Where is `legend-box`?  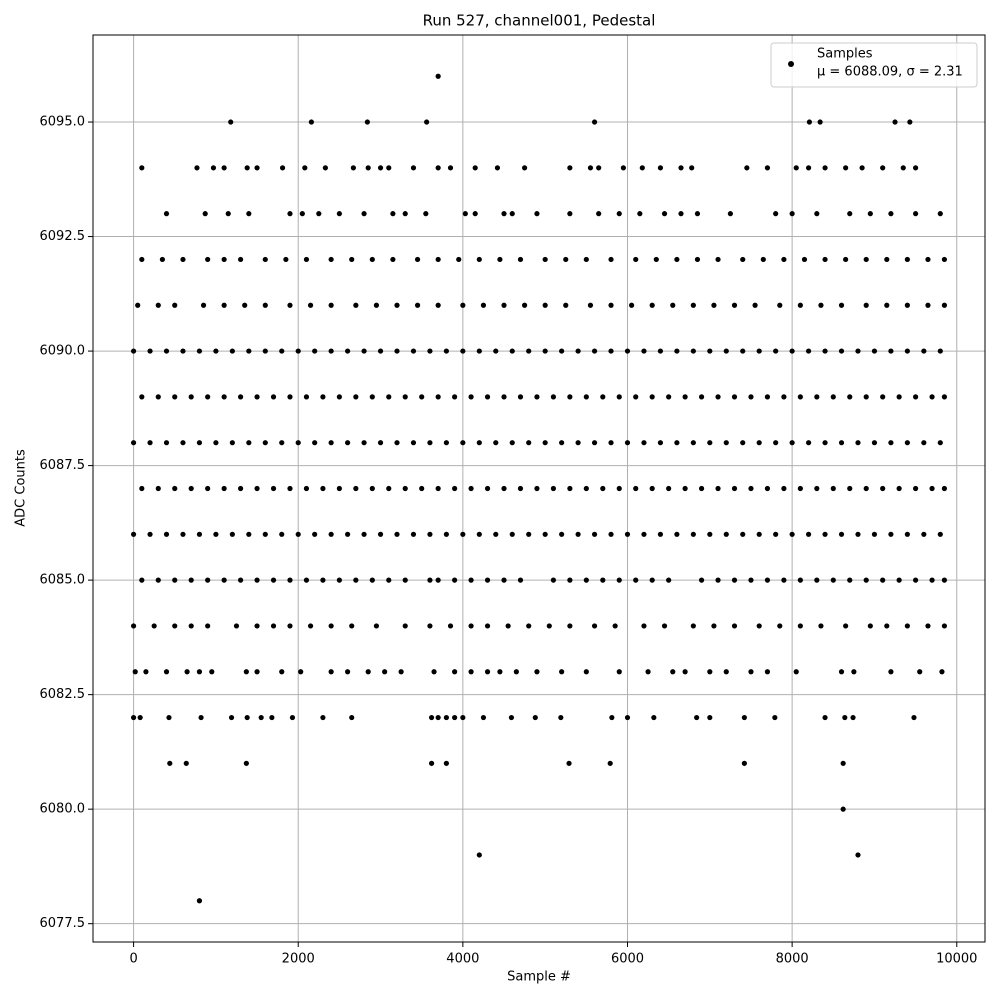 legend-box is located at coordinates (874, 65).